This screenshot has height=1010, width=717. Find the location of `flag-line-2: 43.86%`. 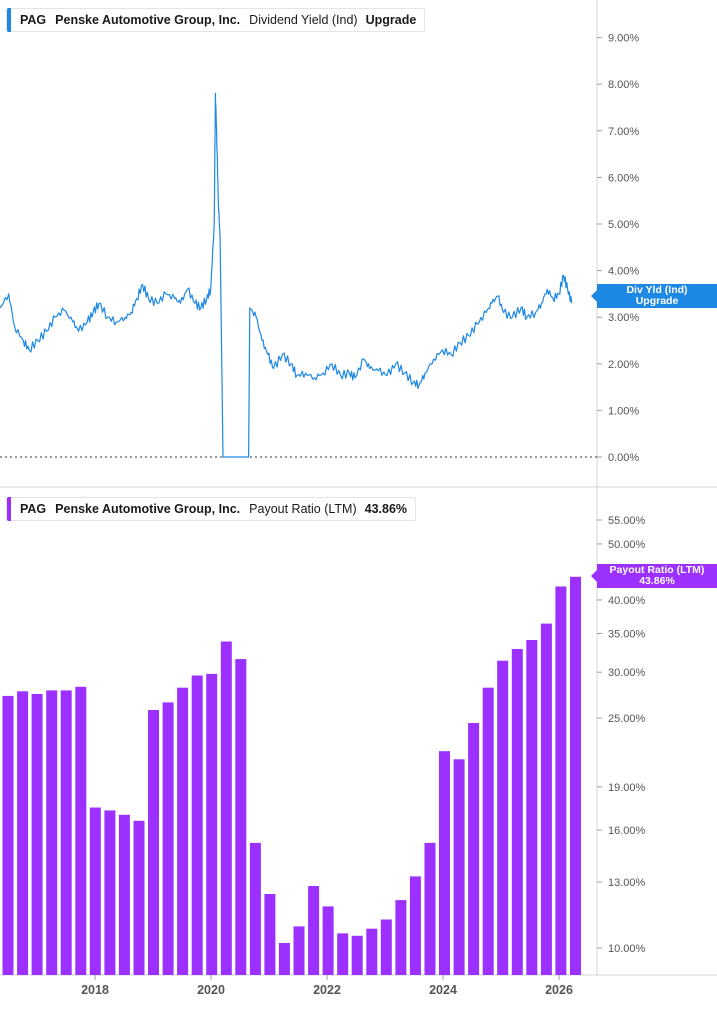

flag-line-2: 43.86% is located at coordinates (657, 581).